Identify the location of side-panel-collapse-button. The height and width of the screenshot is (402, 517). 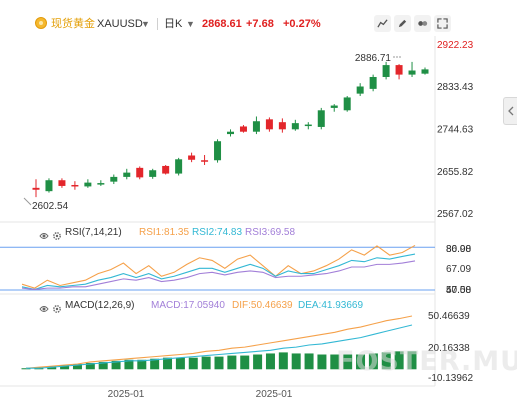
(510, 111).